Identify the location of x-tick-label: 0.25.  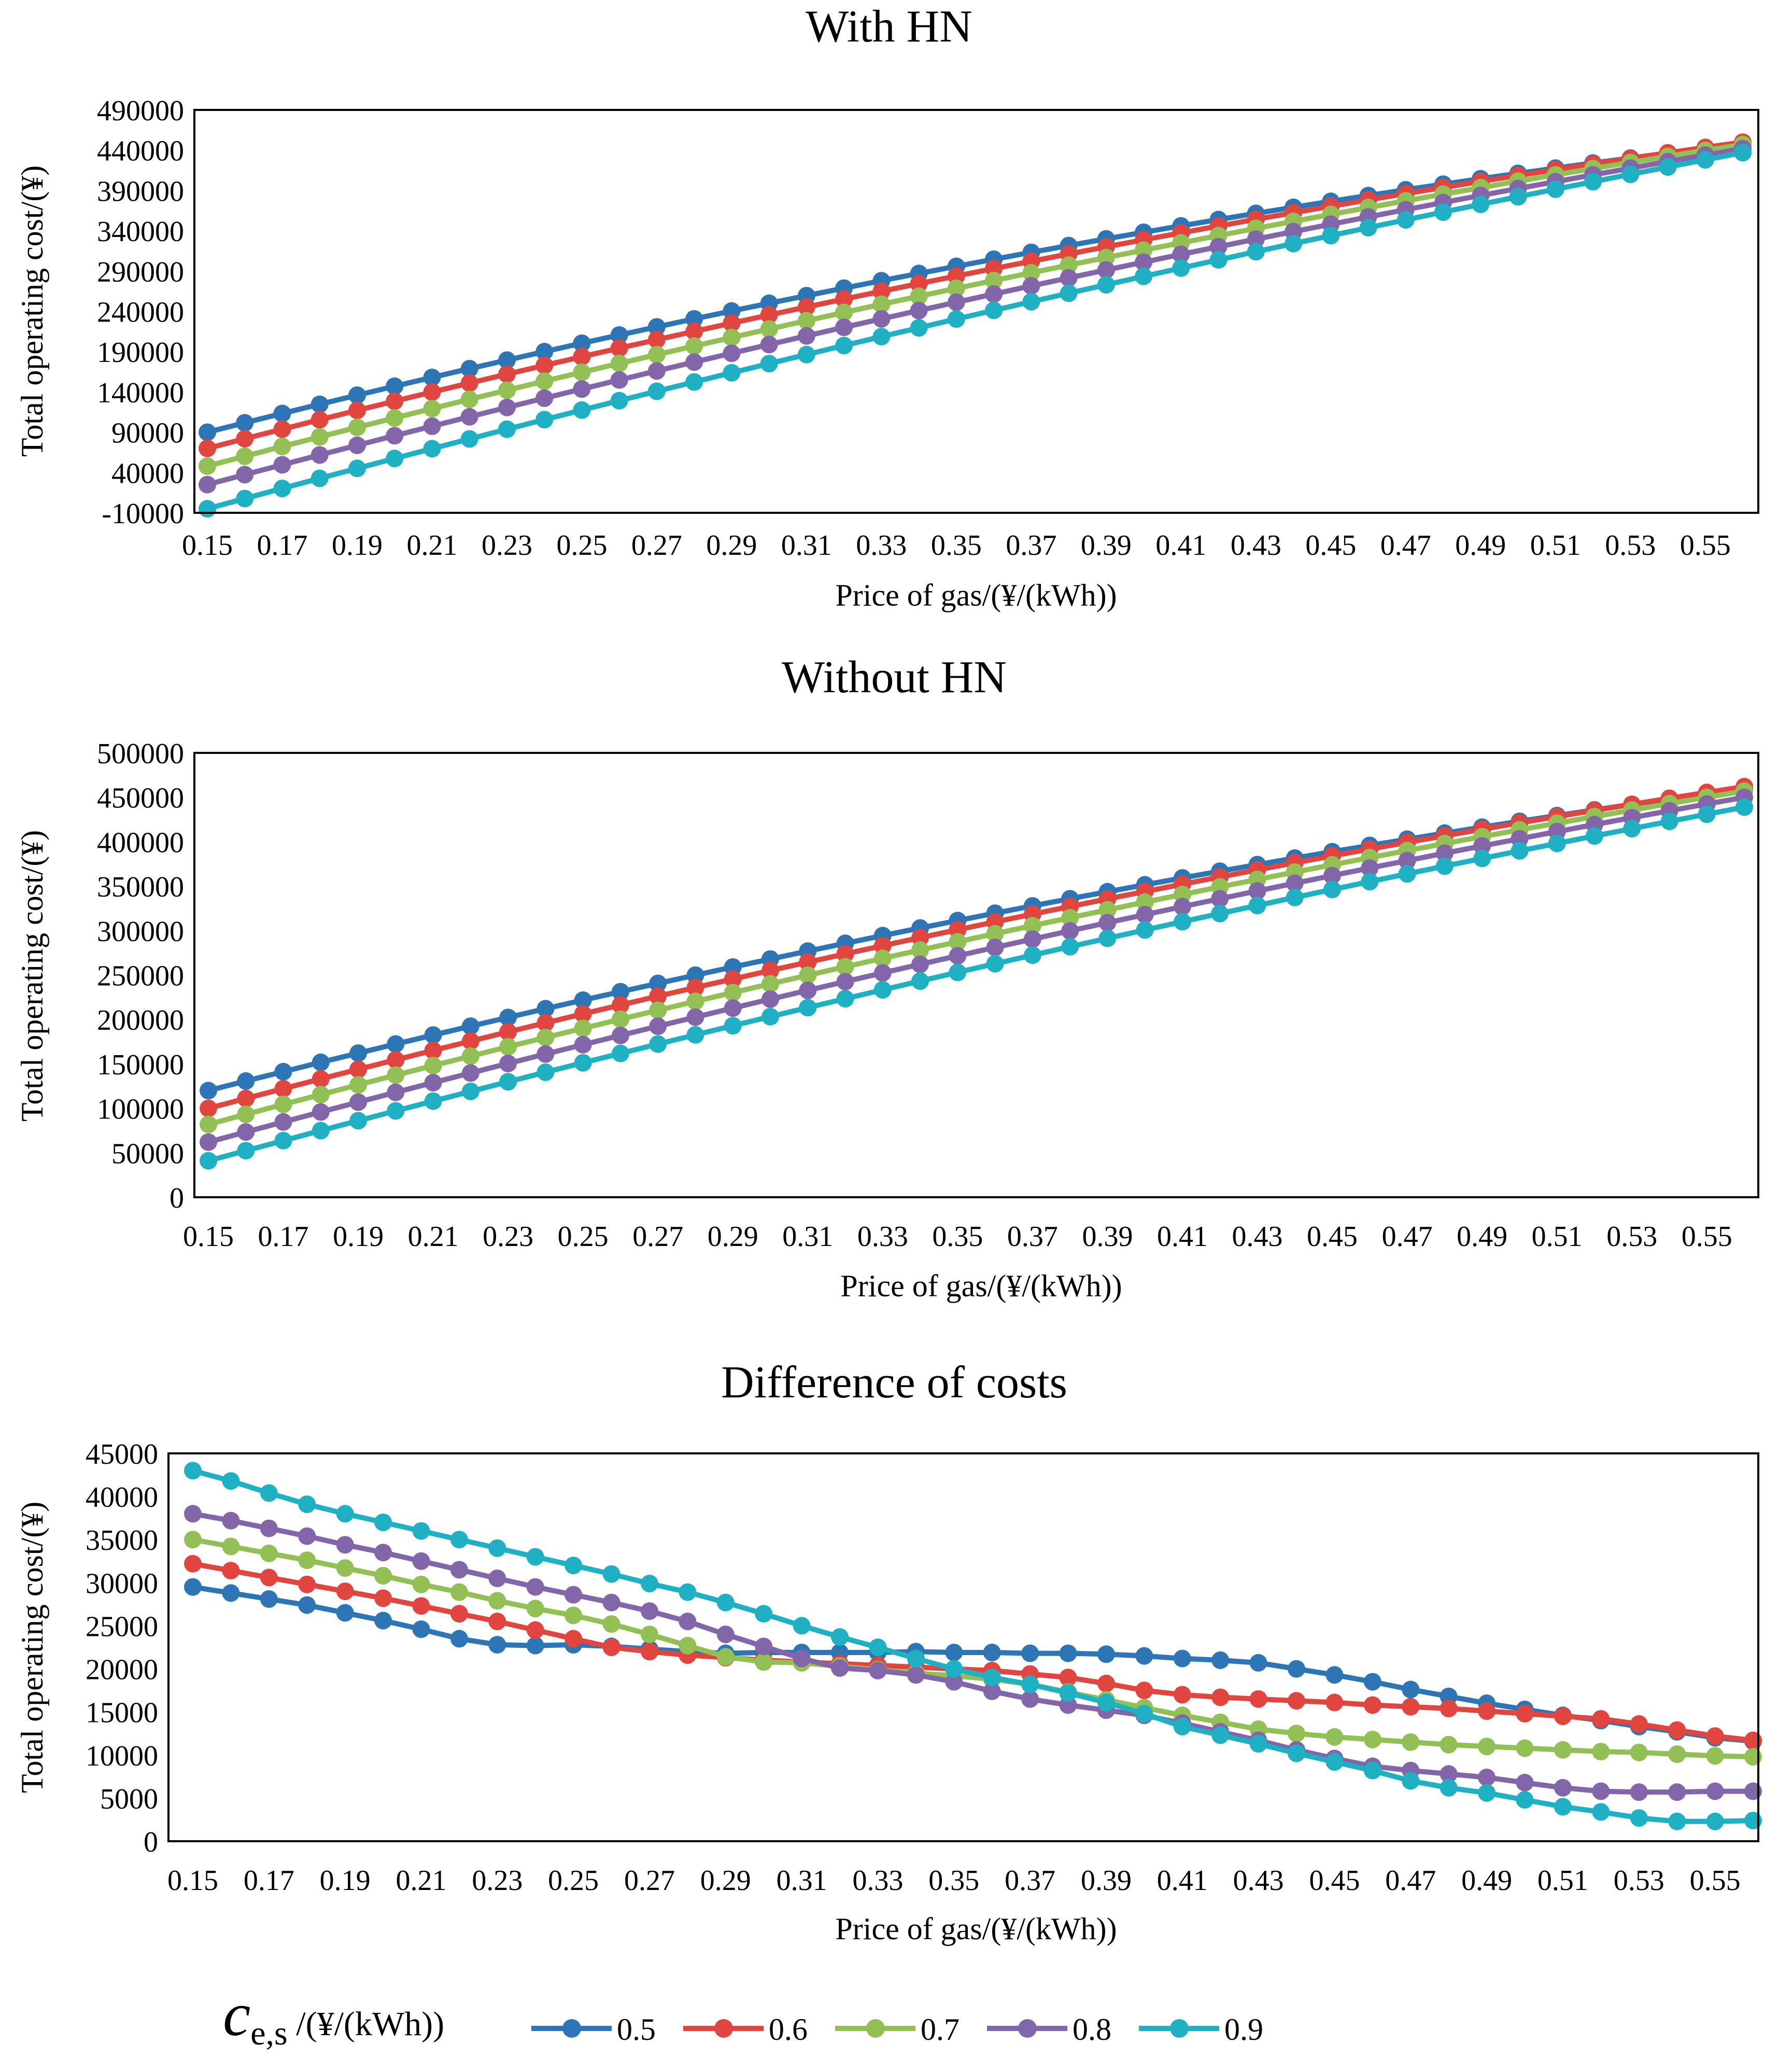
(573, 1881).